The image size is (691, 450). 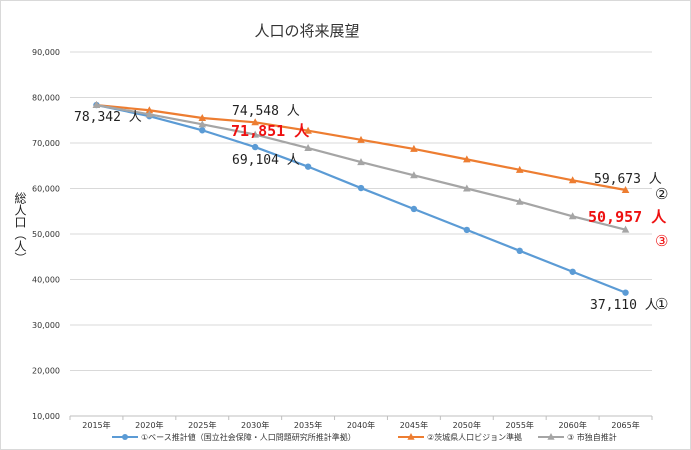 What do you see at coordinates (149, 425) in the screenshot?
I see `x-tick-label: 2020年` at bounding box center [149, 425].